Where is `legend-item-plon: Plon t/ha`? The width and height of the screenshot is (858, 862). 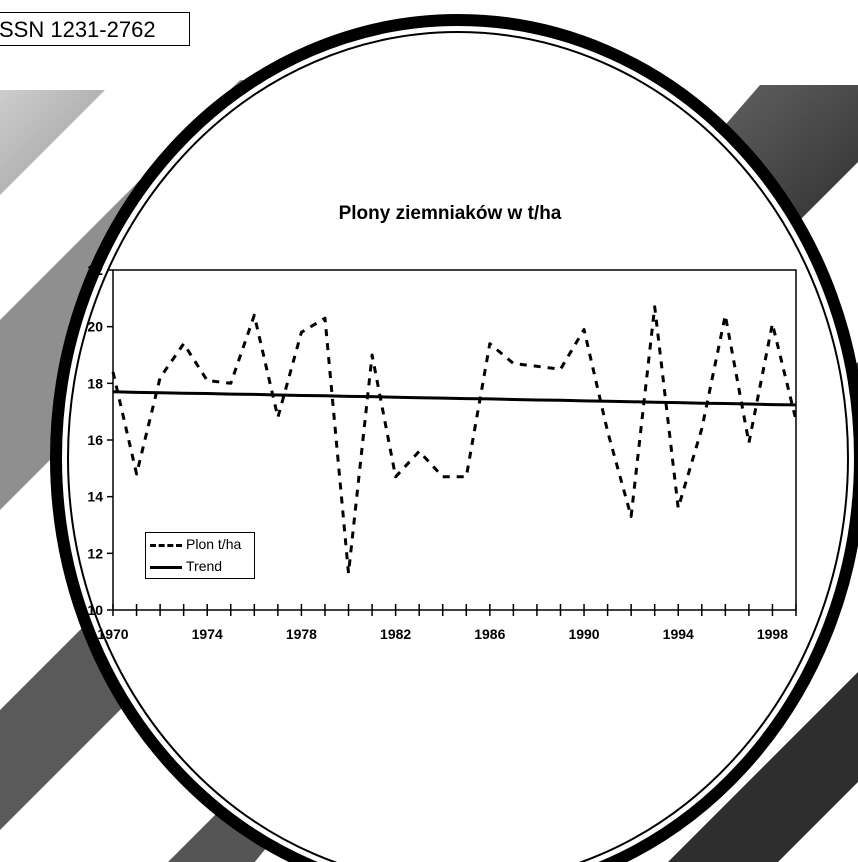
legend-item-plon: Plon t/ha is located at coordinates (200, 545).